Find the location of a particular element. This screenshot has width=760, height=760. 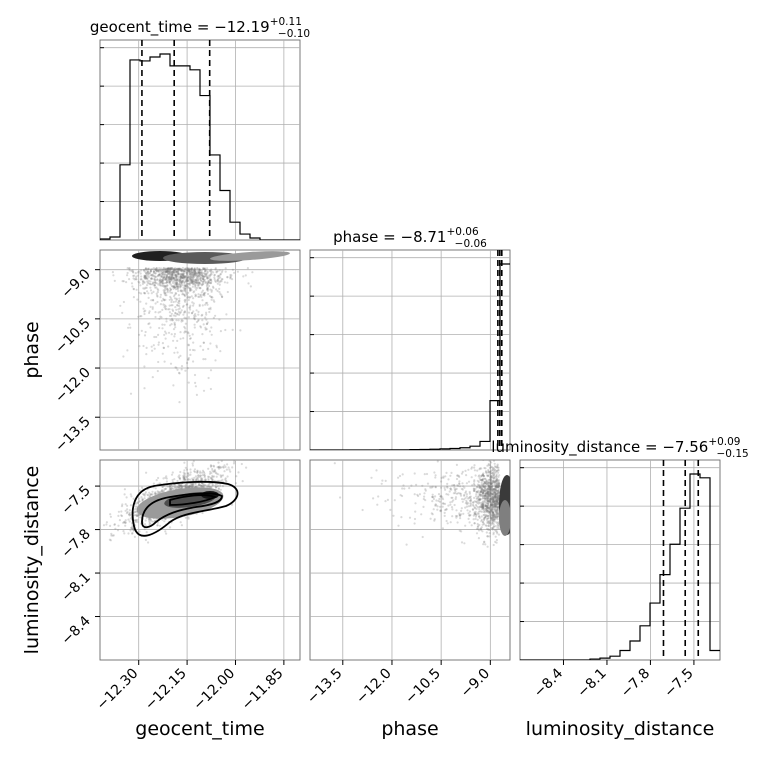

title-geocent_time: geocent_time = −12.19+0.11 −0.10 is located at coordinates (200, 28).